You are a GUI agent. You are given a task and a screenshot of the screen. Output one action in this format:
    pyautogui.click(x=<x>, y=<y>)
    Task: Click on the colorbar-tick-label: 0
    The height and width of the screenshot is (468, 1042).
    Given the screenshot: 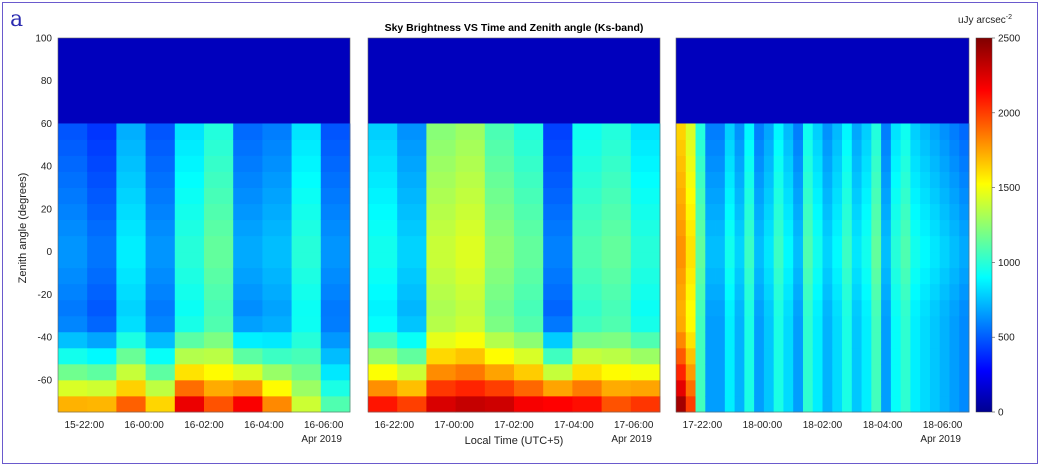 What is the action you would take?
    pyautogui.click(x=1001, y=413)
    